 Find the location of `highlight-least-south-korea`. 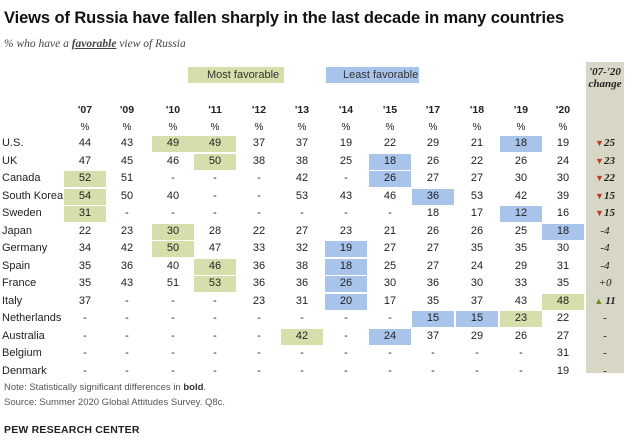

highlight-least-south-korea is located at coordinates (433, 196).